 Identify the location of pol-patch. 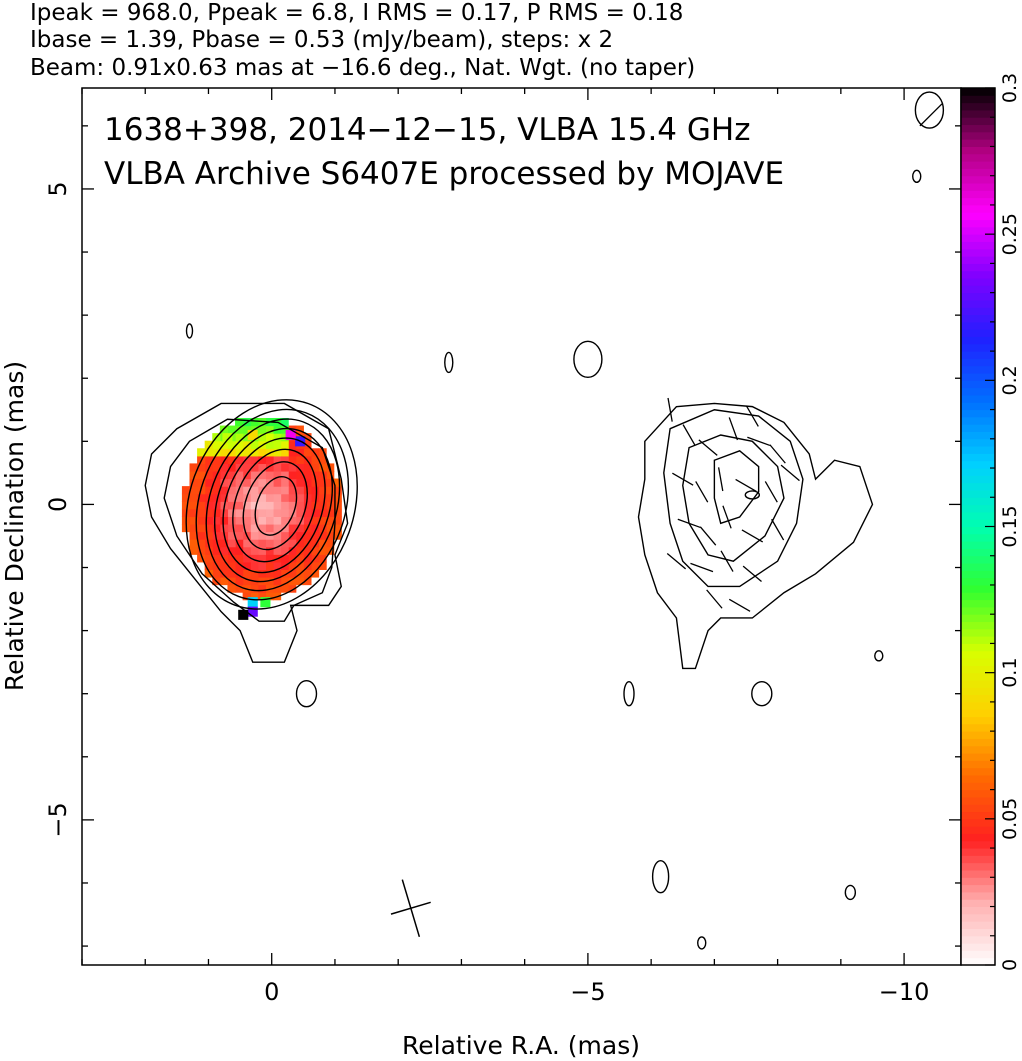
(243, 614).